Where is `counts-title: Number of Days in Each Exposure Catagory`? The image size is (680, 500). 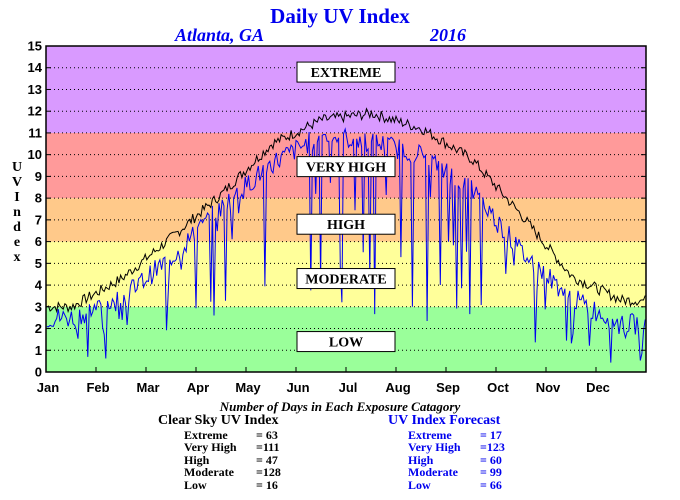 counts-title: Number of Days in Each Exposure Catagory is located at coordinates (340, 406).